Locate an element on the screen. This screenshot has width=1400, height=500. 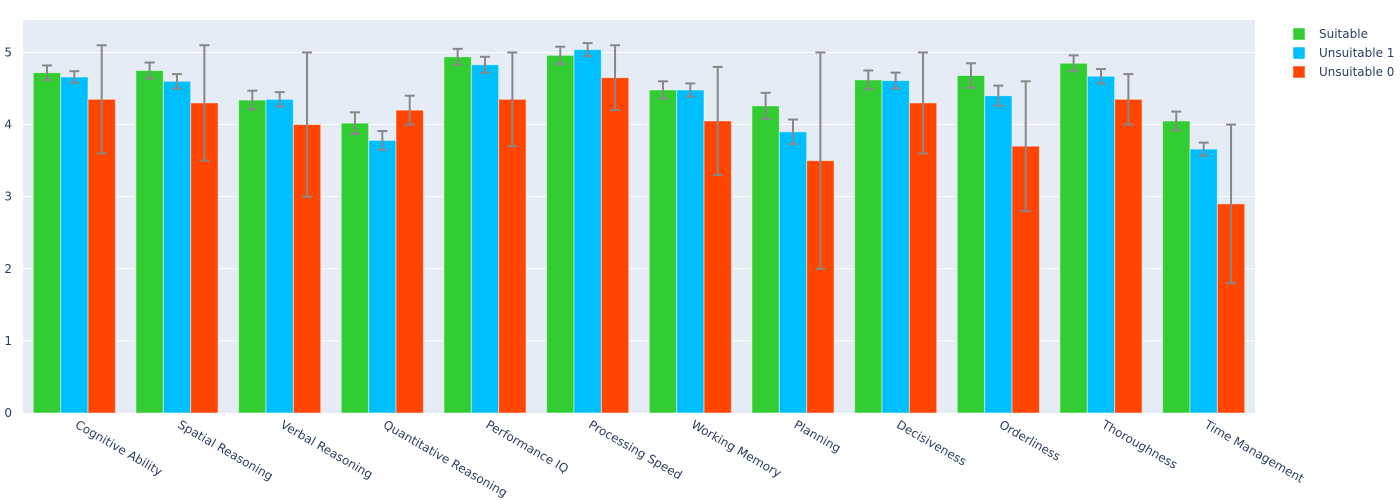
x-tick-label: Planning is located at coordinates (818, 436).